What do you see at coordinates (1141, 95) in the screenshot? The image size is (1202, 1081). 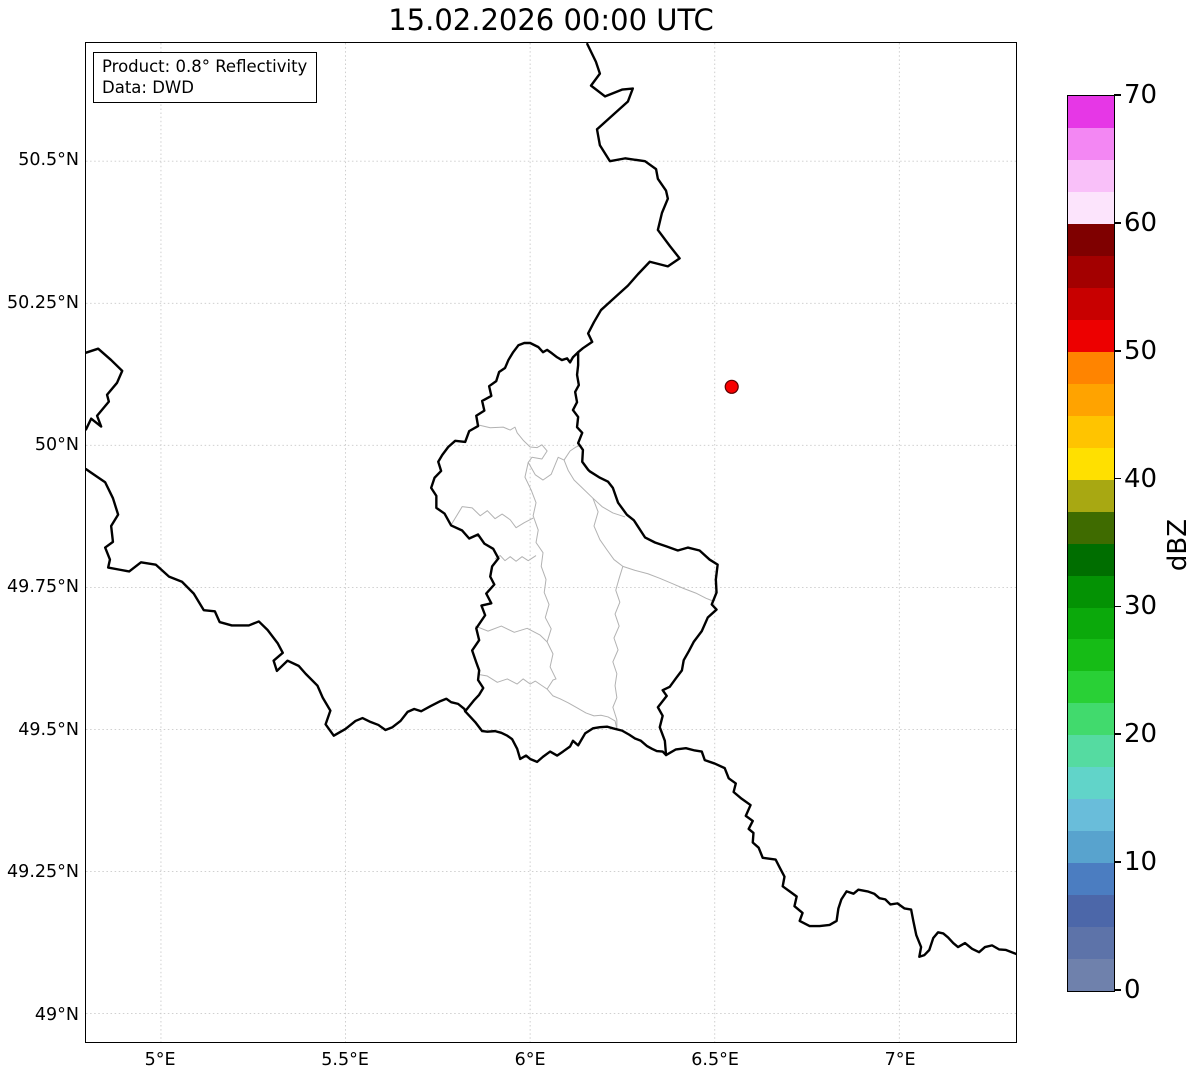 I see `colorbar-tick-label: 70` at bounding box center [1141, 95].